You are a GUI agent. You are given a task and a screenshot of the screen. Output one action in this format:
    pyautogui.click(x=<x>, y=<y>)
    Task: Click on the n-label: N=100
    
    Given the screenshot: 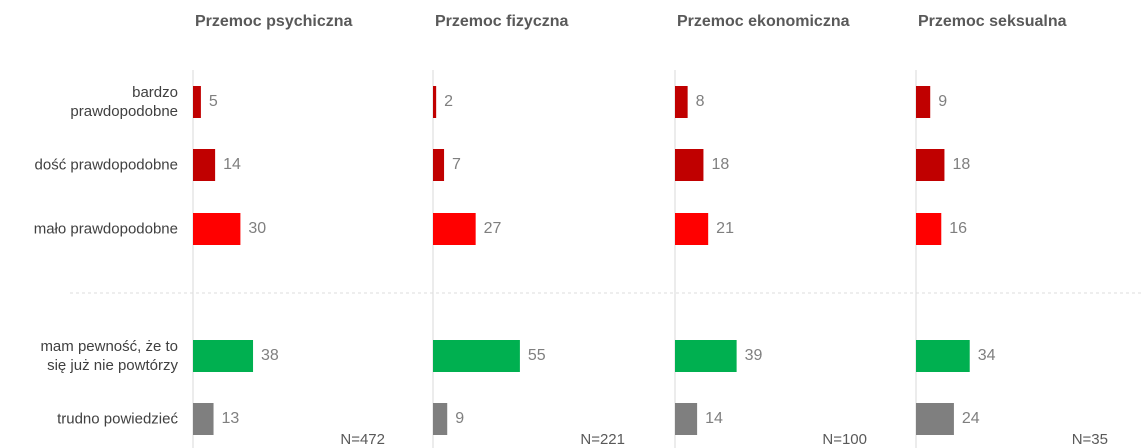 What is the action you would take?
    pyautogui.click(x=844, y=439)
    